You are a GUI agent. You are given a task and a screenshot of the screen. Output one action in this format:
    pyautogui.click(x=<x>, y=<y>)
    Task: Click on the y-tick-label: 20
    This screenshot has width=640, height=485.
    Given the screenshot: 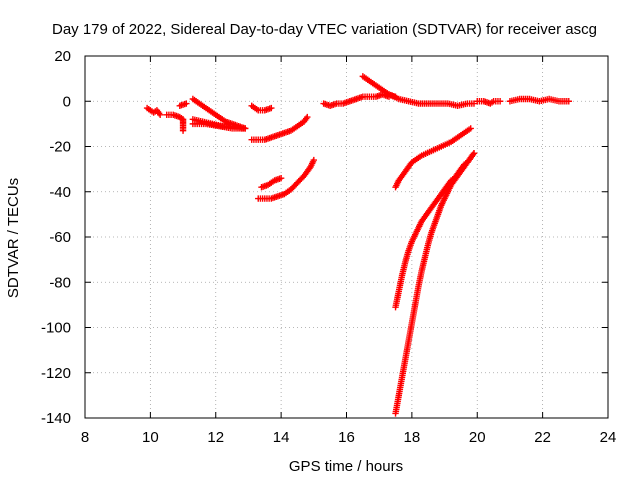 What is the action you would take?
    pyautogui.click(x=62, y=56)
    